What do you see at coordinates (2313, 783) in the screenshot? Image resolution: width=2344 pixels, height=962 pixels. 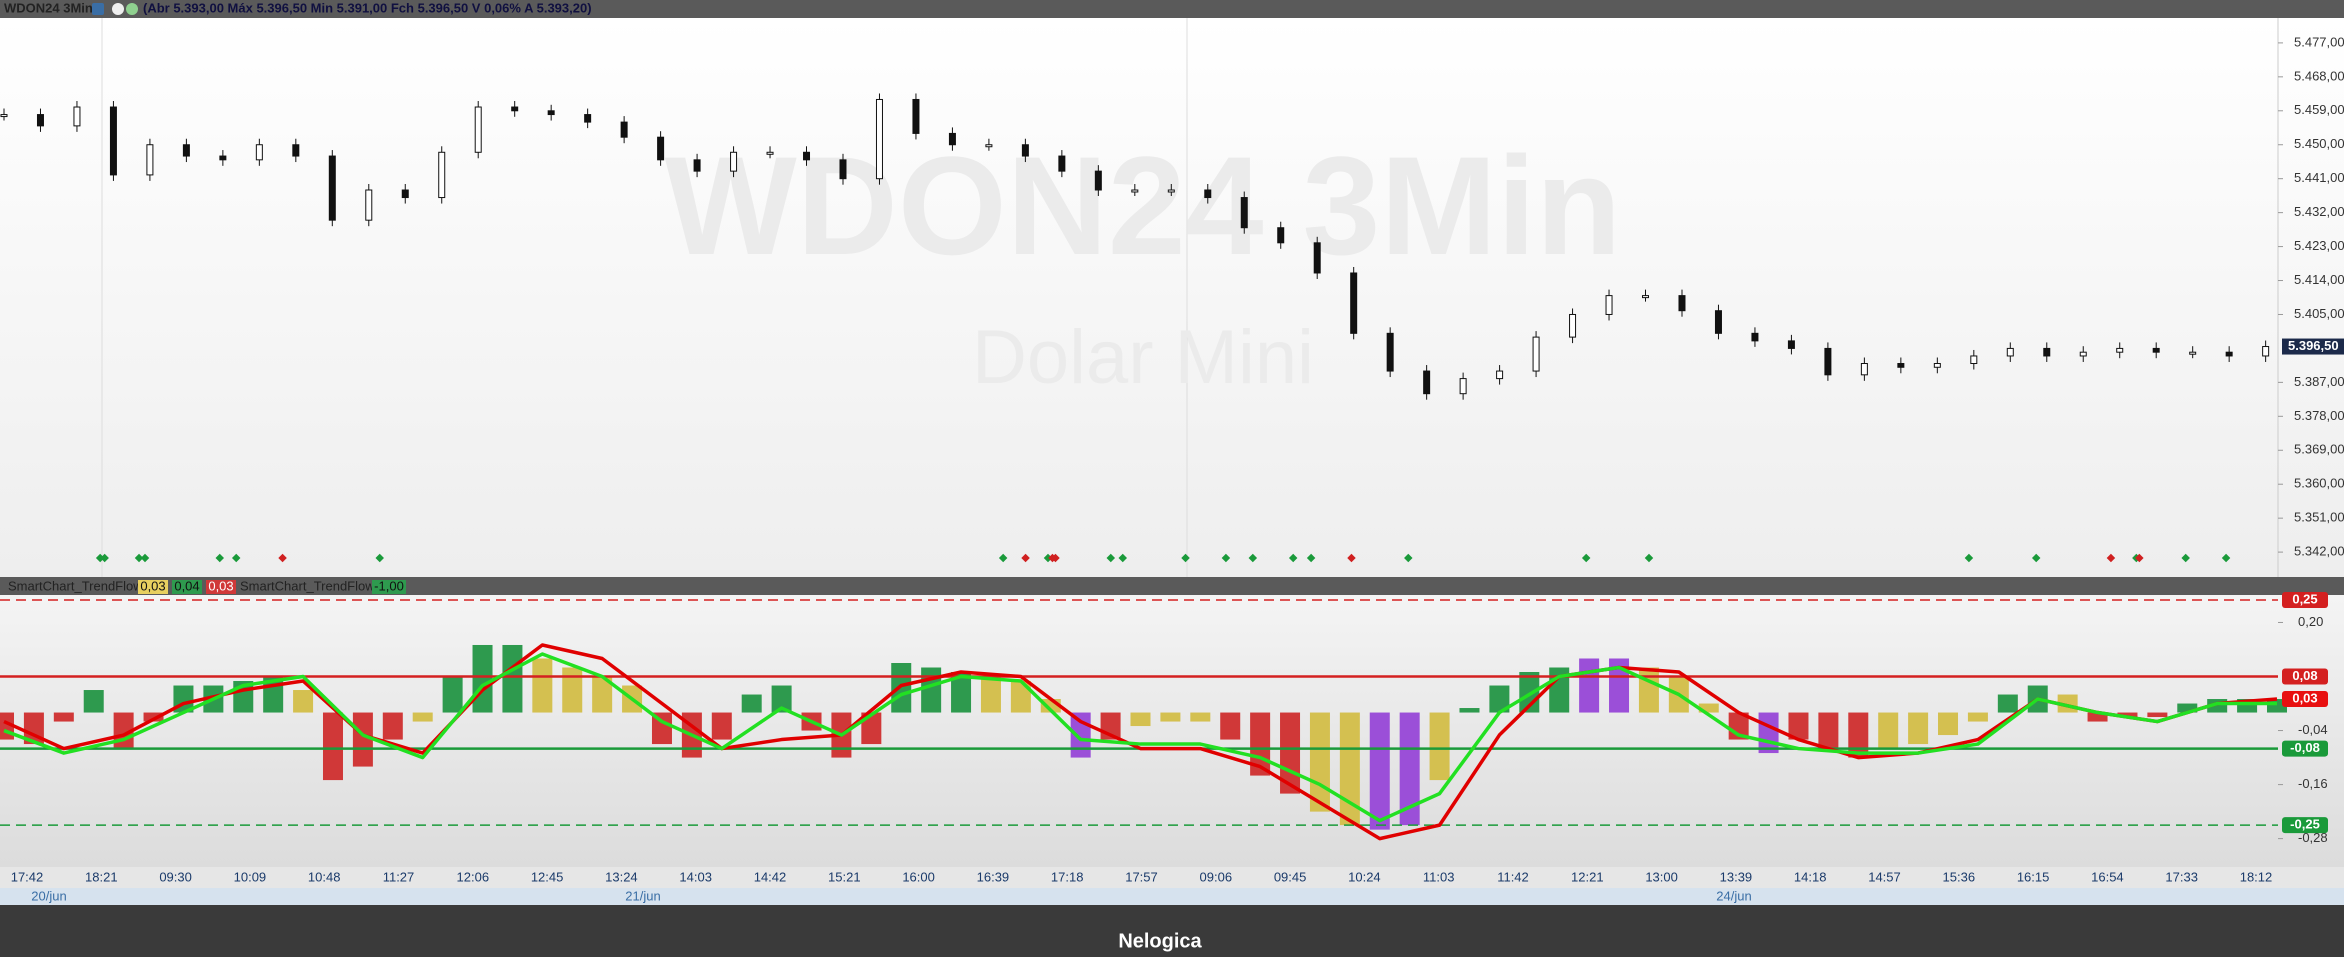 I see `indicator-tick-label: -0,16` at bounding box center [2313, 783].